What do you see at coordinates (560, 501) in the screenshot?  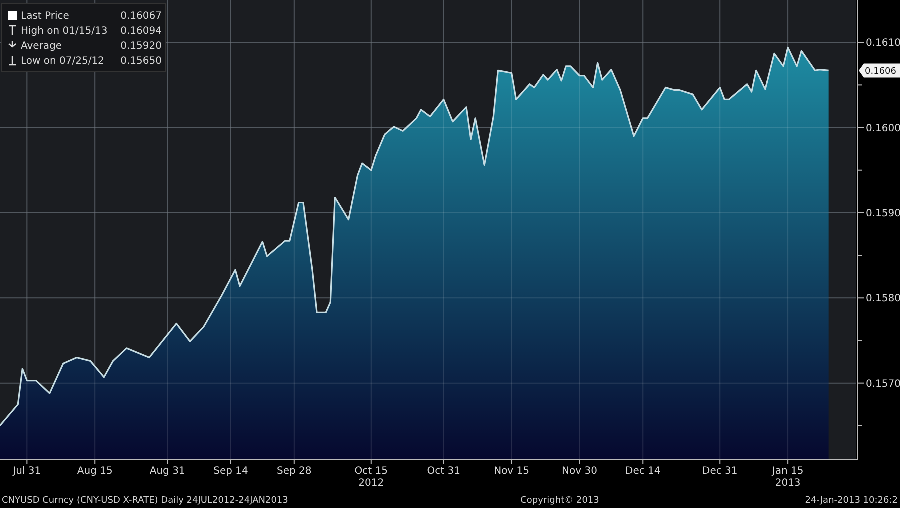 I see `text: Copyright© 2013` at bounding box center [560, 501].